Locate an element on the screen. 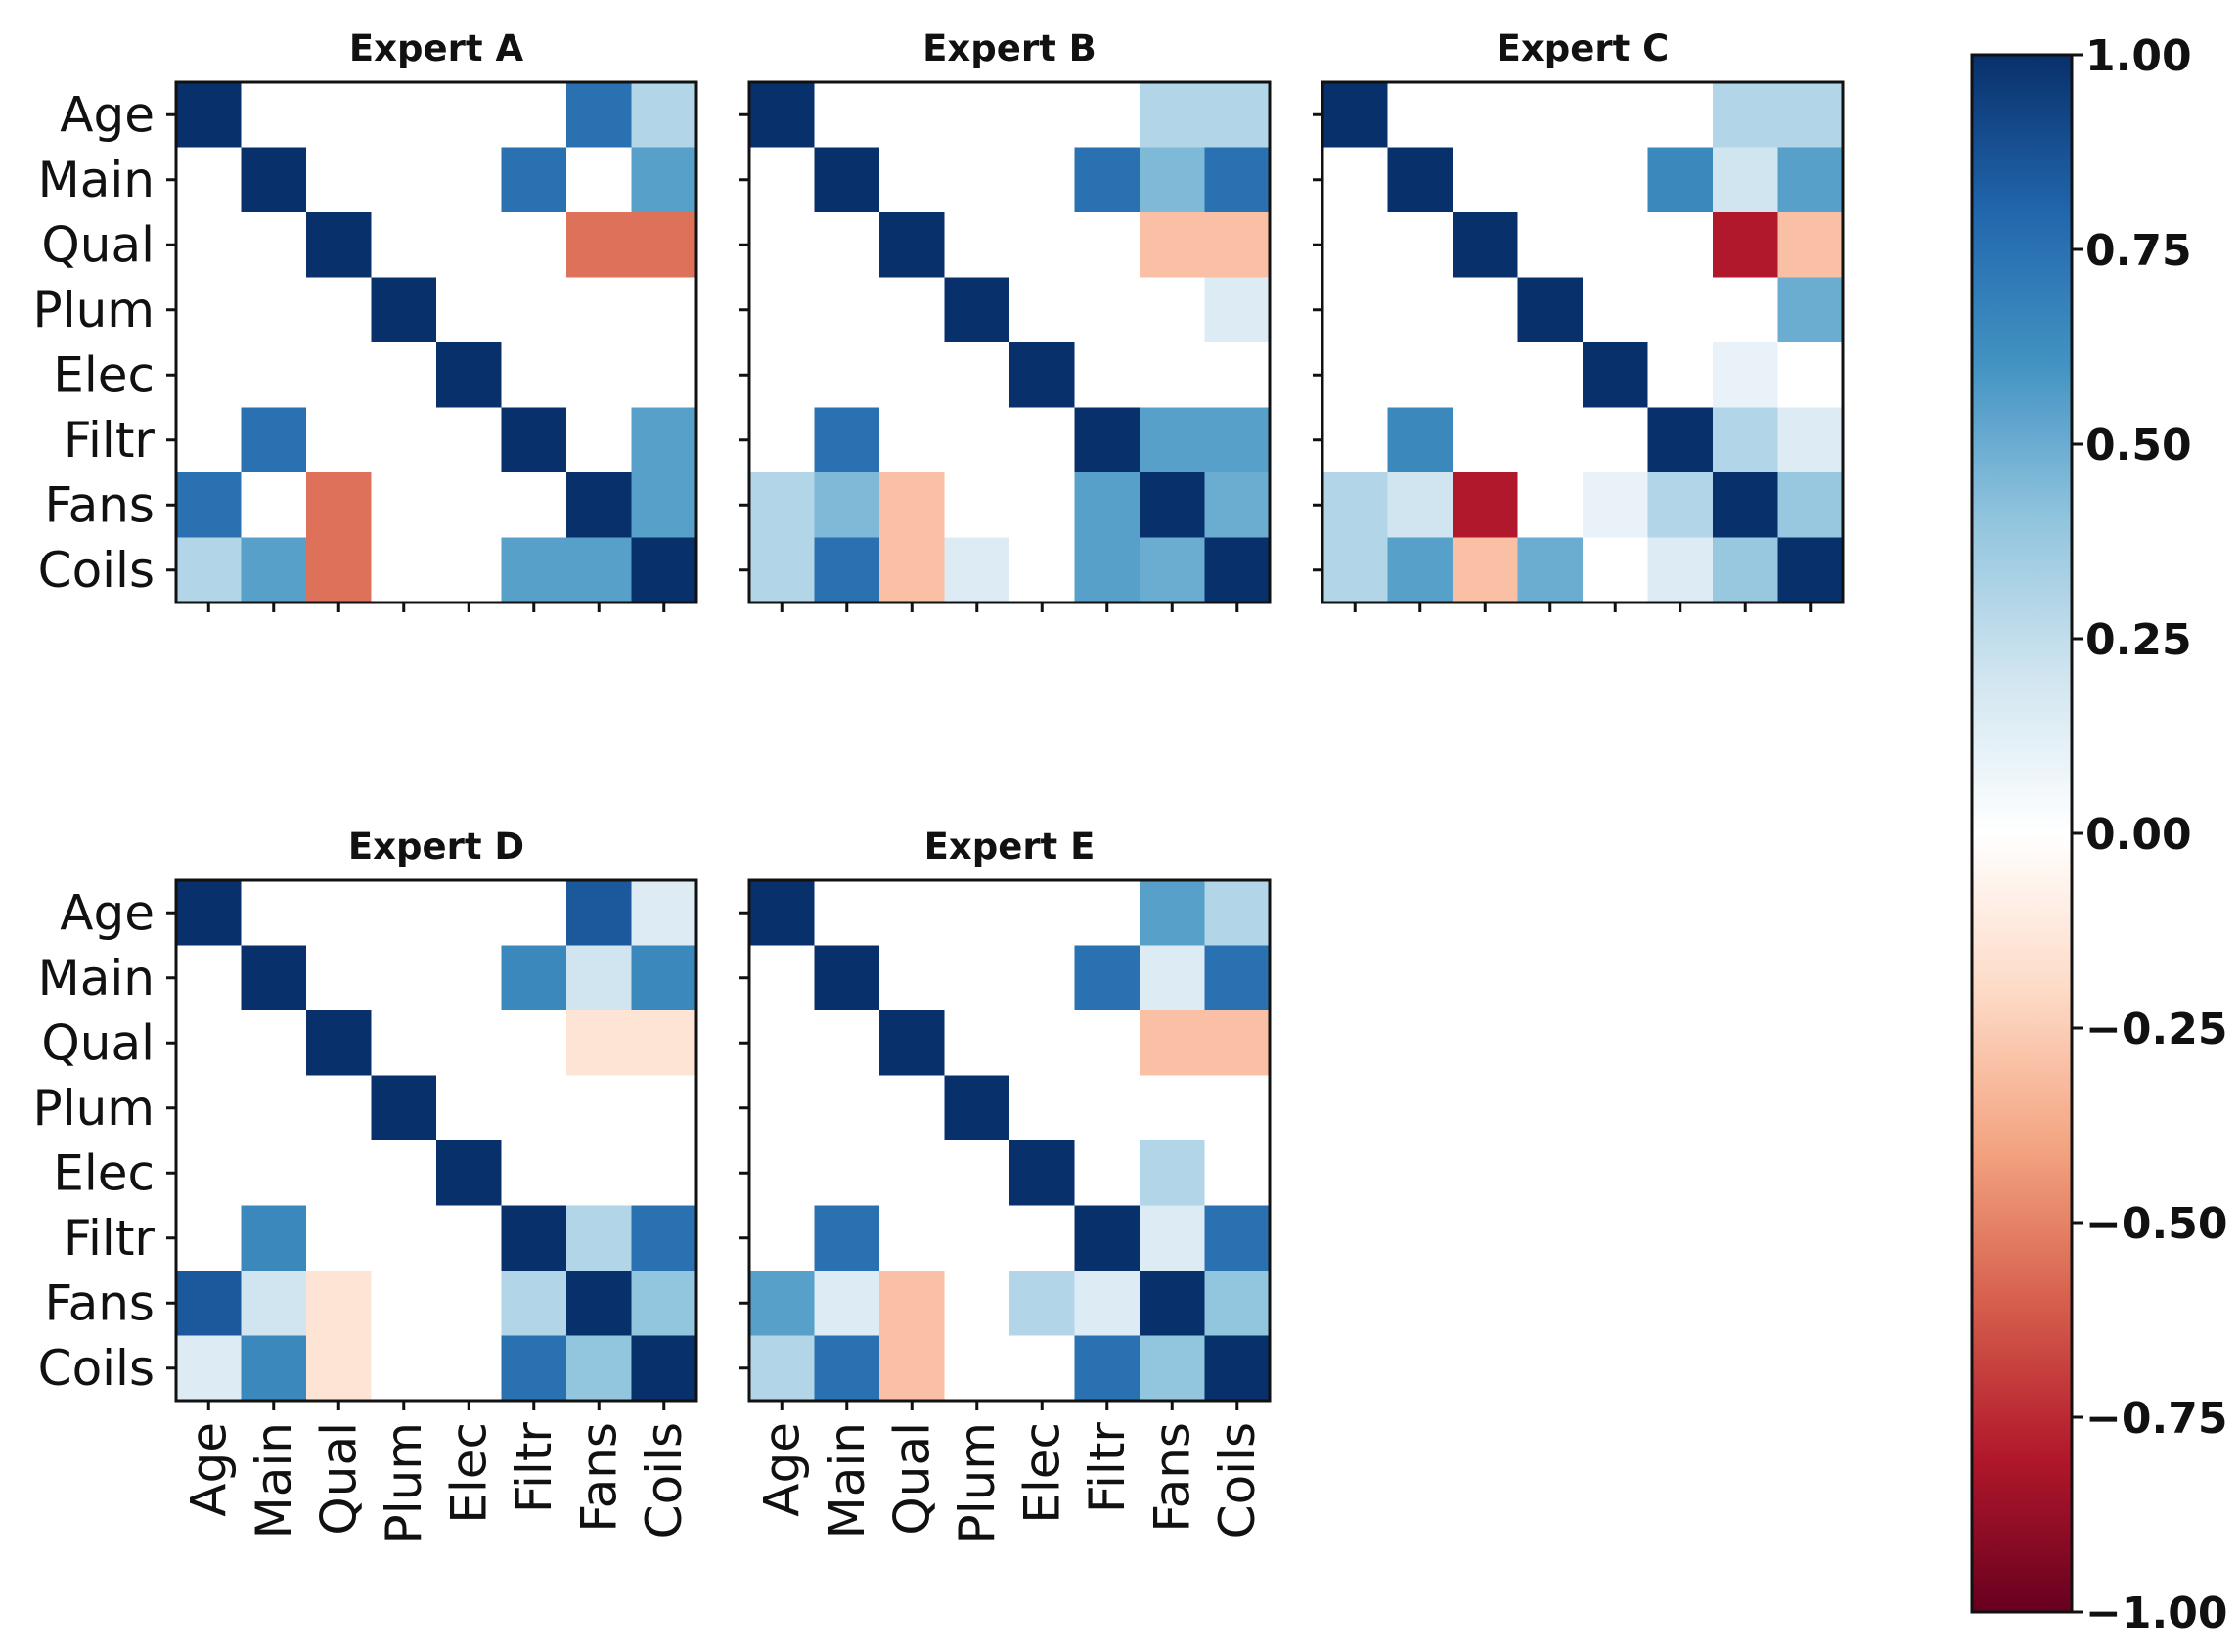 This screenshot has height=1652, width=2239. y-tick-label: Fans is located at coordinates (99, 505).